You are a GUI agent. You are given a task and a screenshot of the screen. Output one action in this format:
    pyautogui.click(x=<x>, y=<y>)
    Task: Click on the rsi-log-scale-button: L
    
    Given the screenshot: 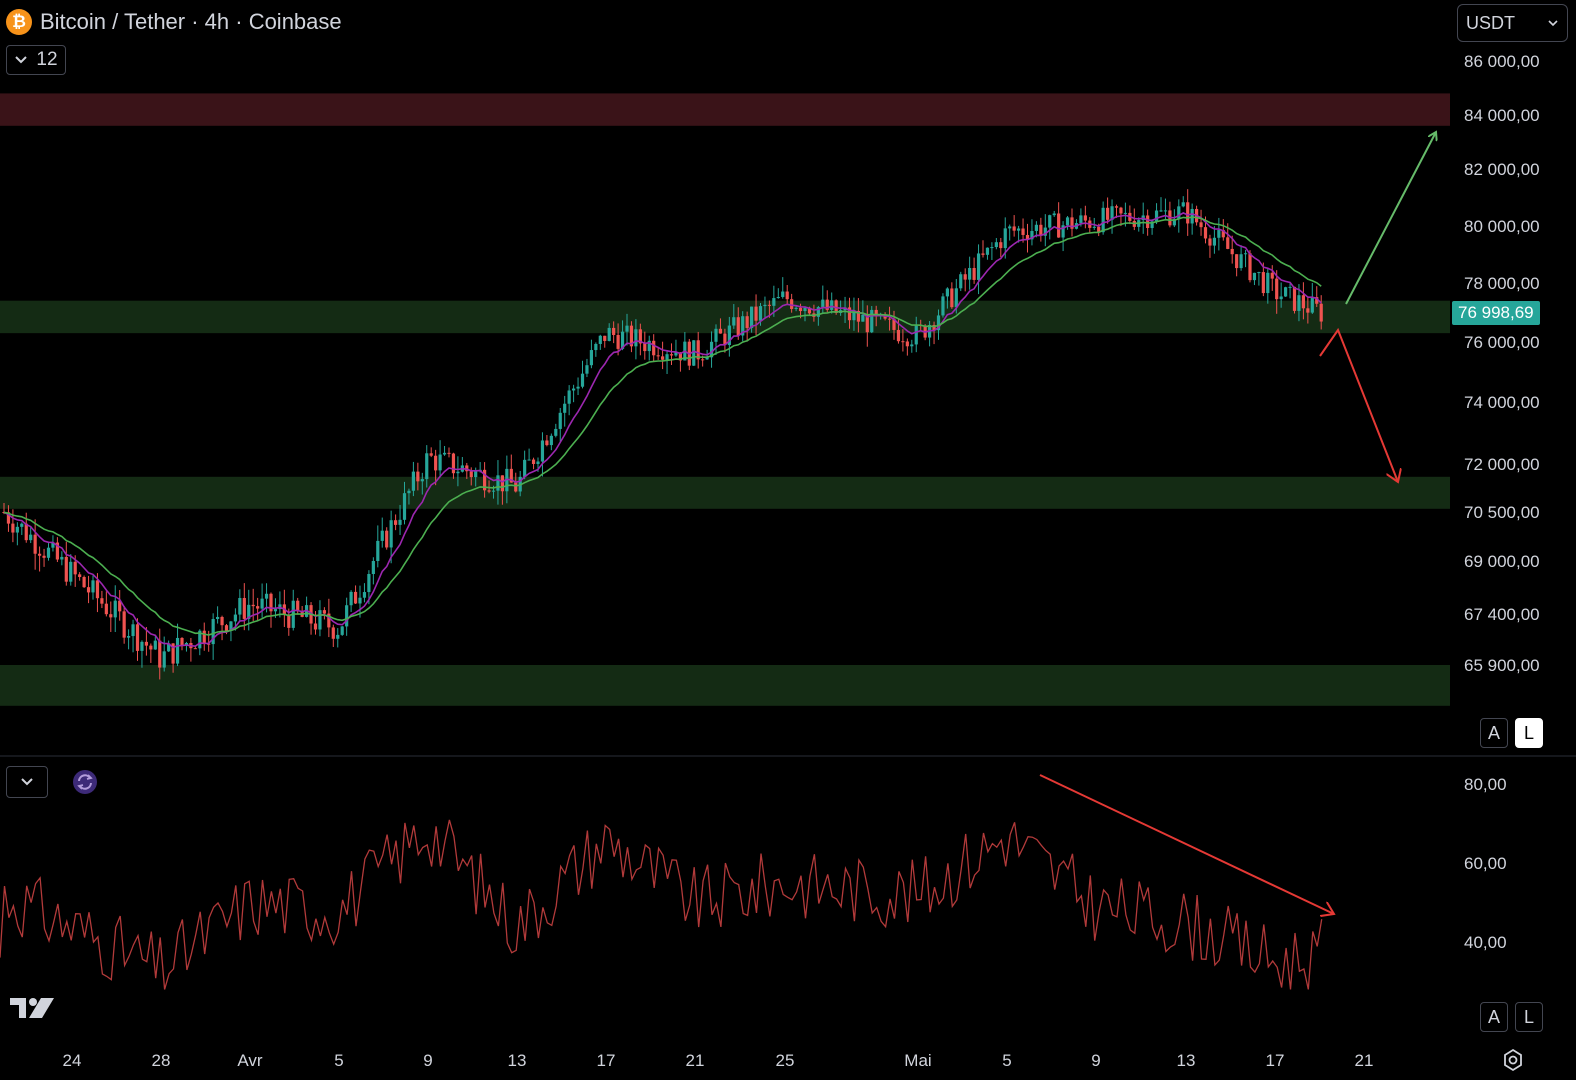 What is the action you would take?
    pyautogui.click(x=1529, y=1017)
    